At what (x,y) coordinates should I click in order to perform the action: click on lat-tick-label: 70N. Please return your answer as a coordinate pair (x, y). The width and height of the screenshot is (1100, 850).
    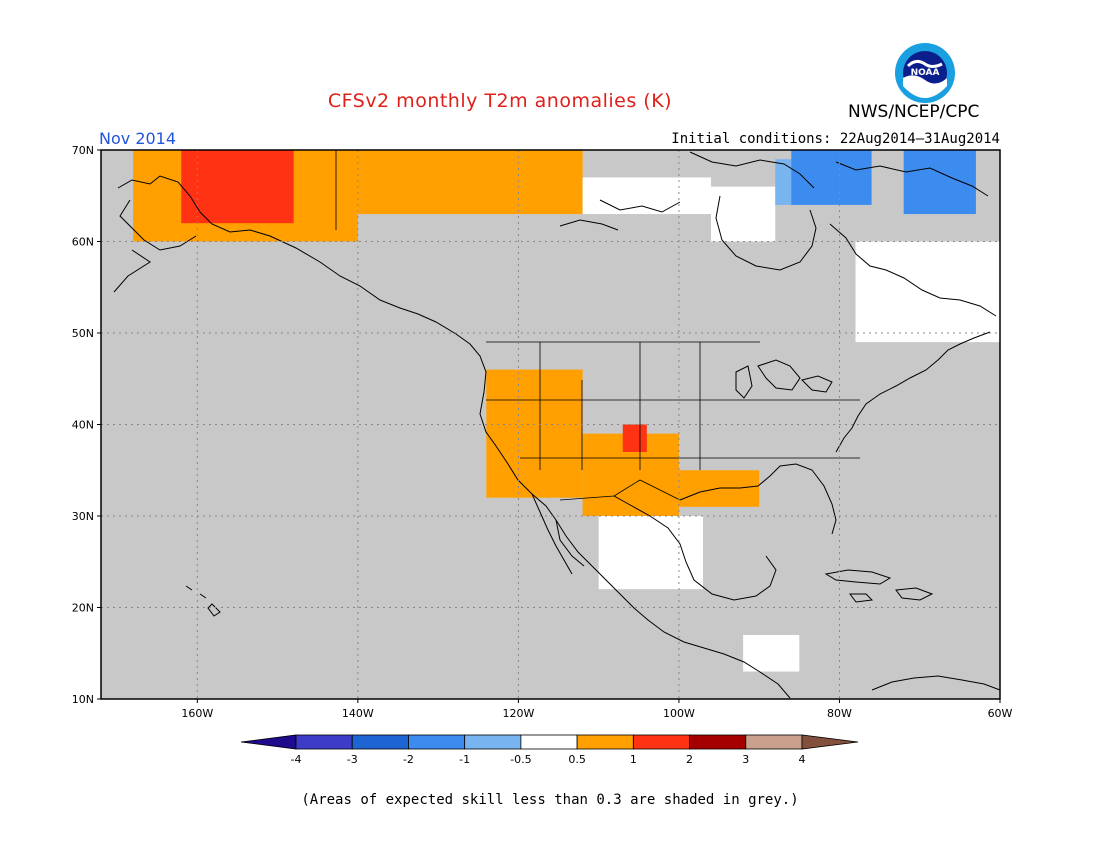
    Looking at the image, I should click on (83, 150).